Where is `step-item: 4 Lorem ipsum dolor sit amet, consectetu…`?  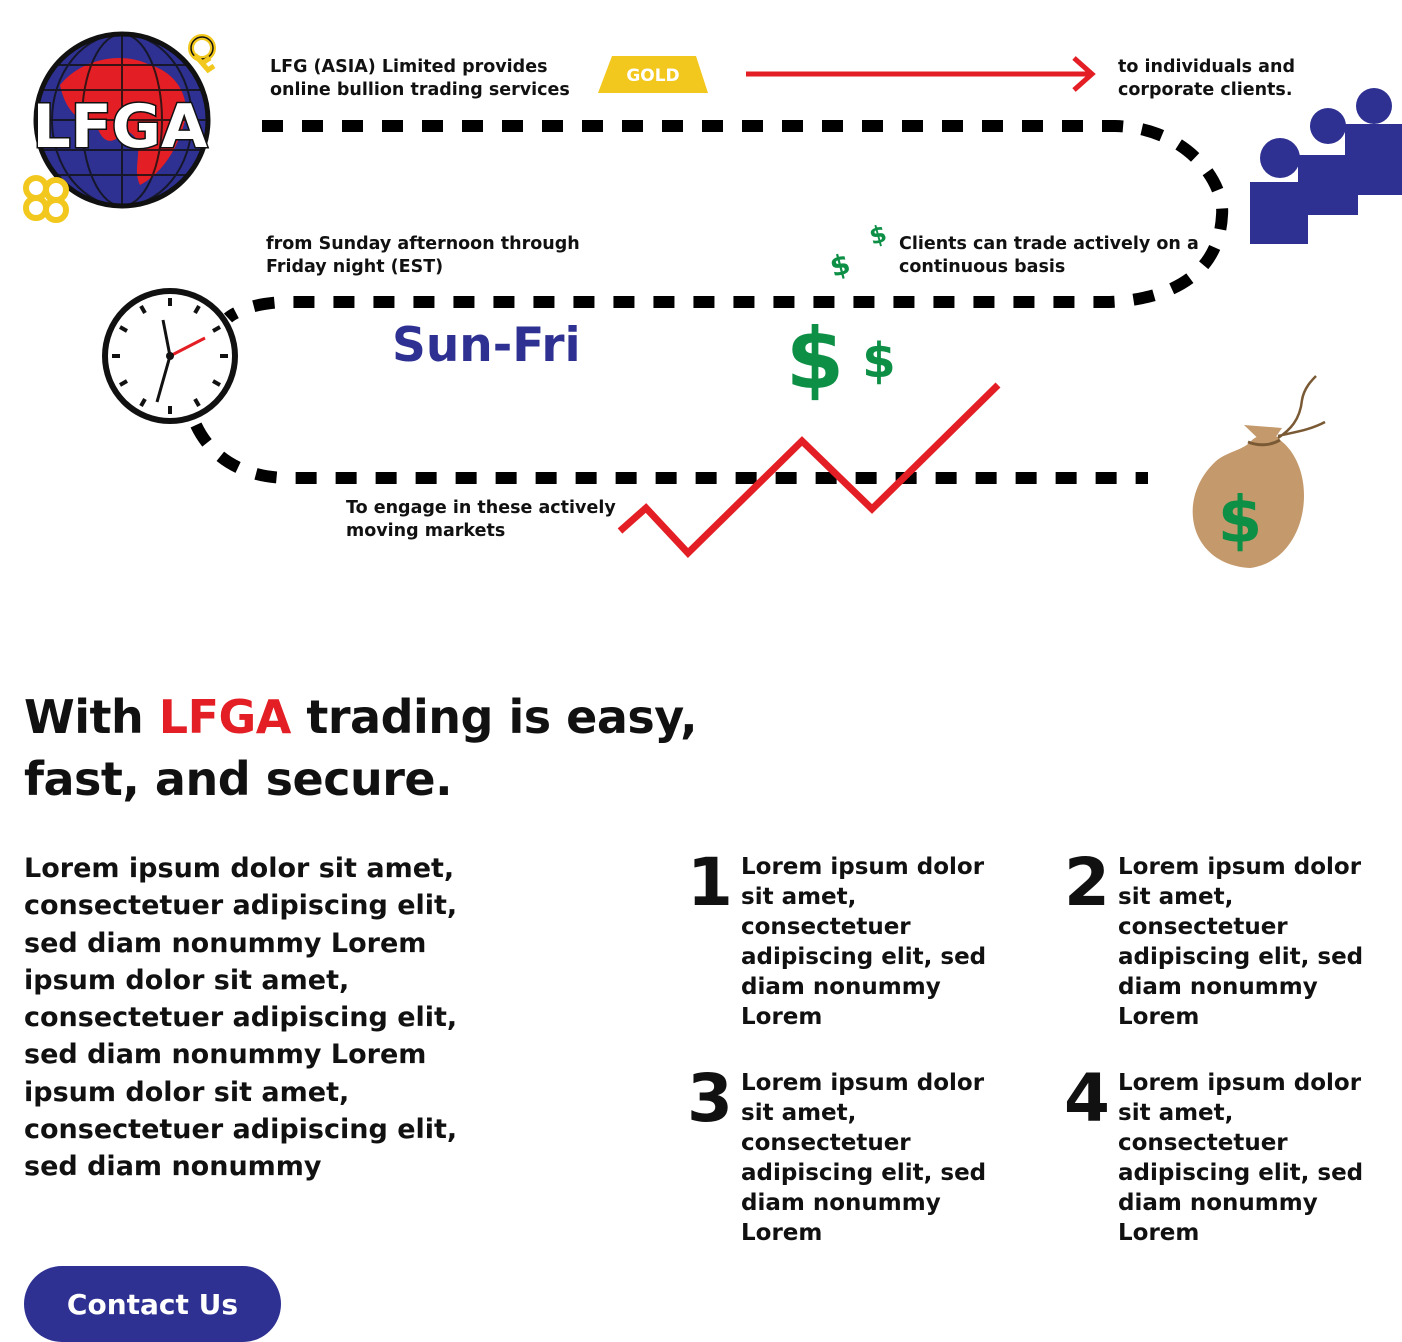
step-item: 4 Lorem ipsum dolor sit amet, consectetu… is located at coordinates (1213, 1164).